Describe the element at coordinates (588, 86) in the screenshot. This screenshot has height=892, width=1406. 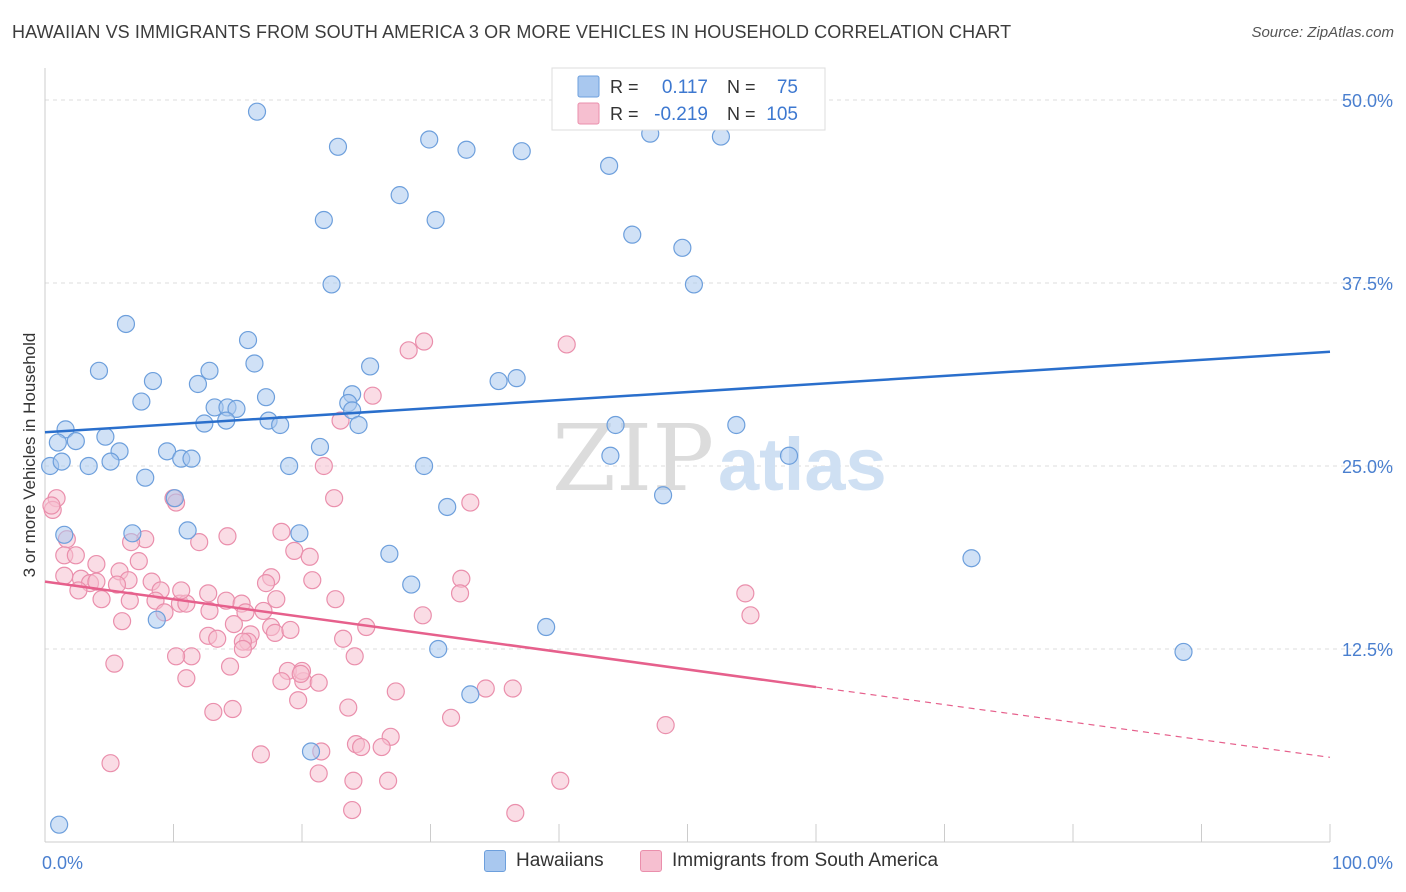
I see `legend-swatch-hawaiians` at that location.